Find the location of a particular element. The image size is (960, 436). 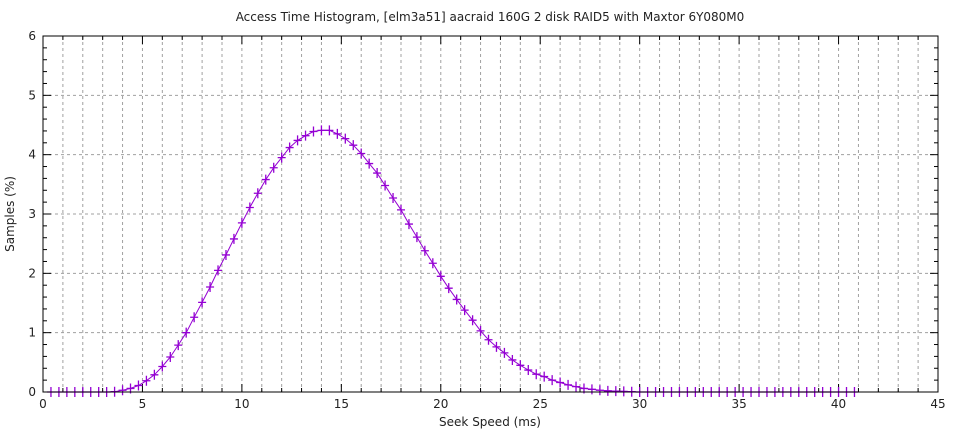

y-tick-label: 4 is located at coordinates (32, 155).